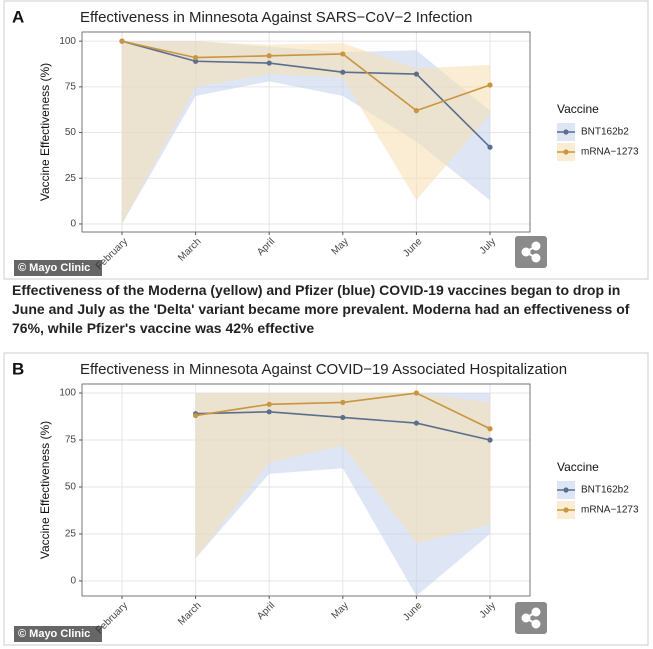 The height and width of the screenshot is (649, 653). I want to click on panel-label: A, so click(18, 16).